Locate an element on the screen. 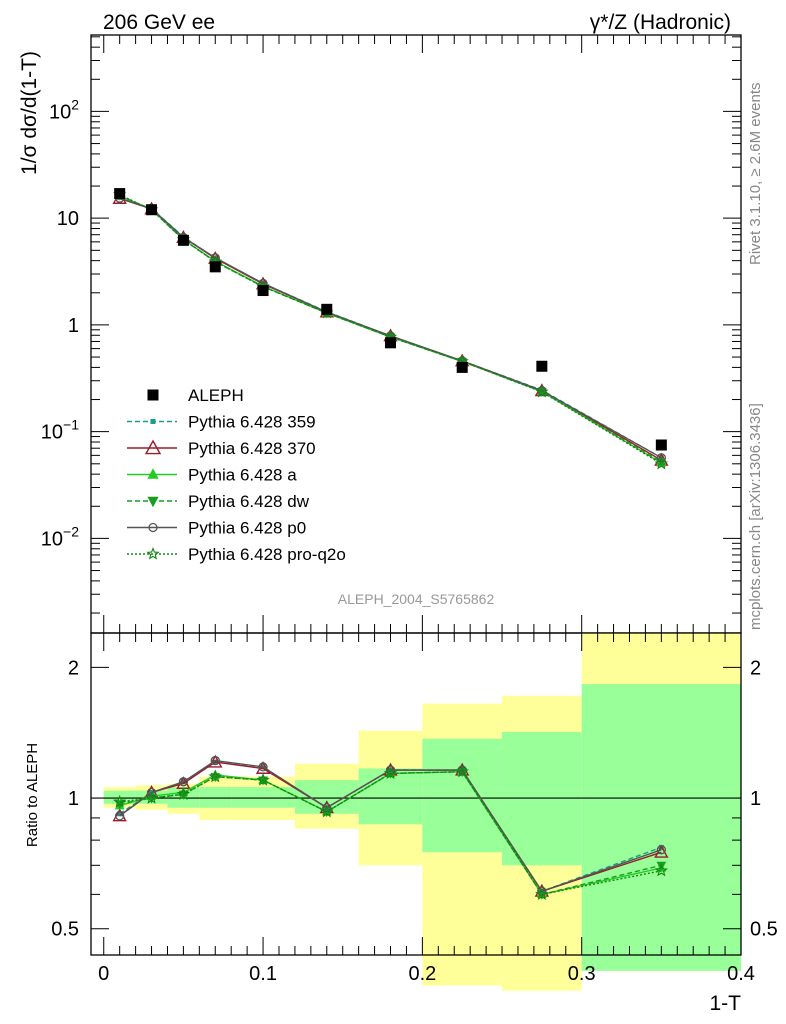 Image resolution: width=786 pixels, height=1024 pixels. x-tick-label: 0.1 is located at coordinates (263, 974).